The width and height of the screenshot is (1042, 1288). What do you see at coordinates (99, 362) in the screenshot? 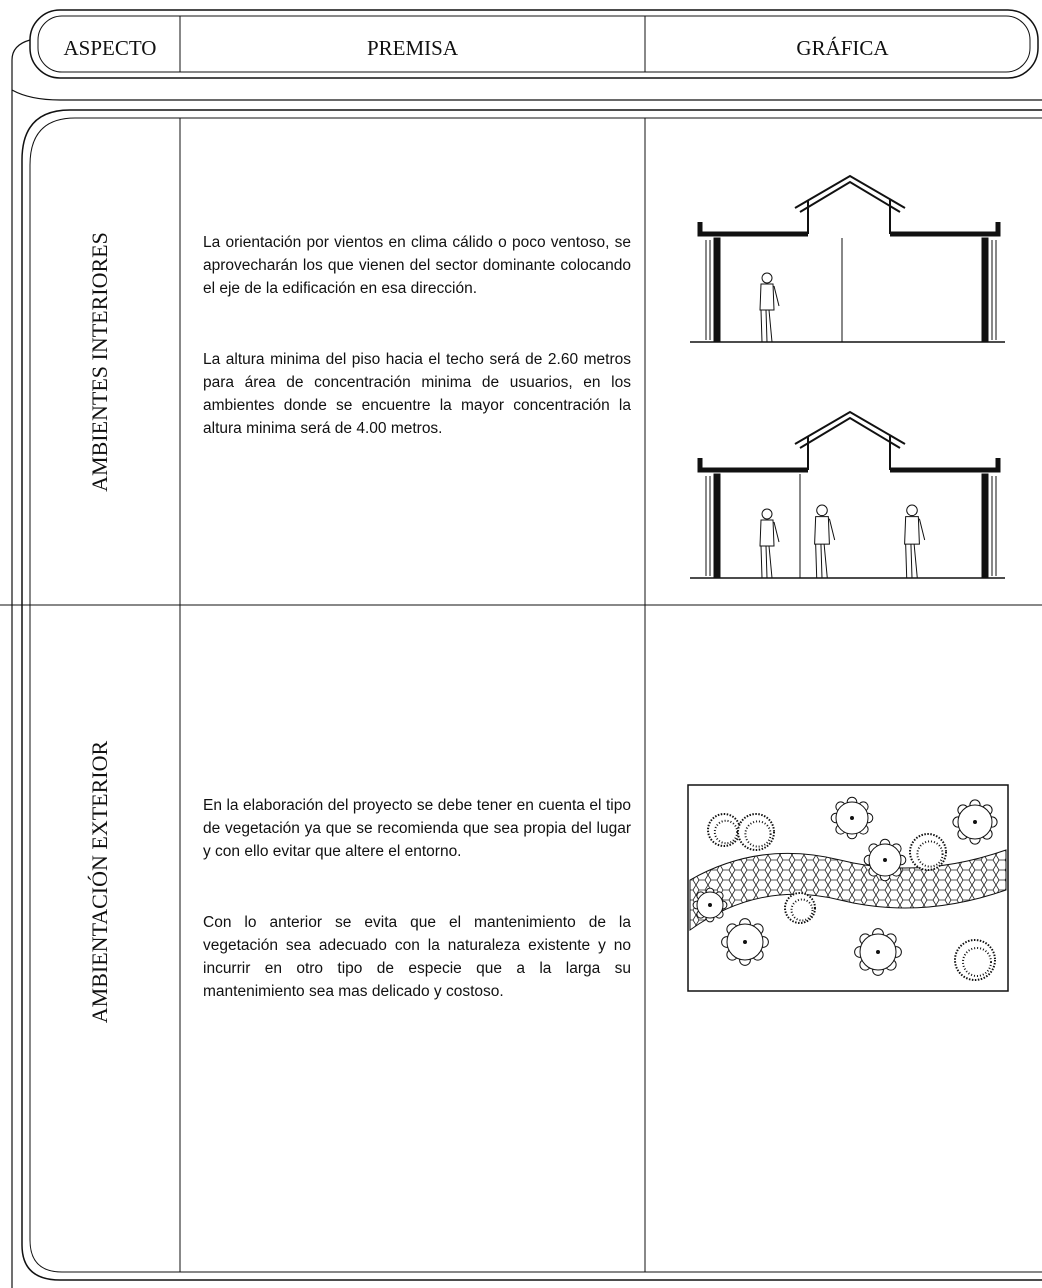
I see `aspect-label: AMBIENTES INTERIORES` at bounding box center [99, 362].